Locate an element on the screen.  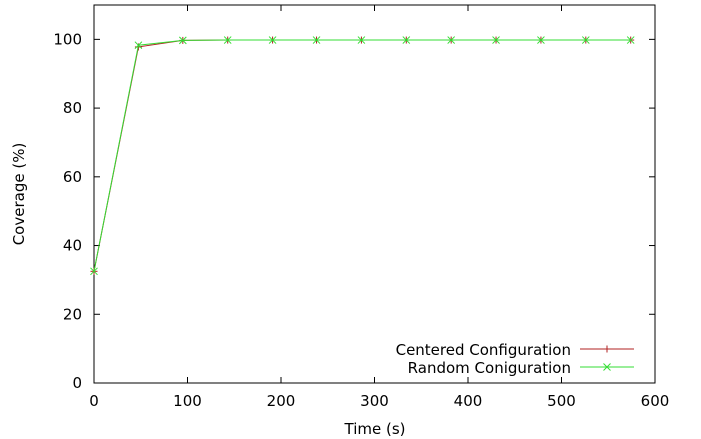
x-axis-label: Time (s) is located at coordinates (375, 429).